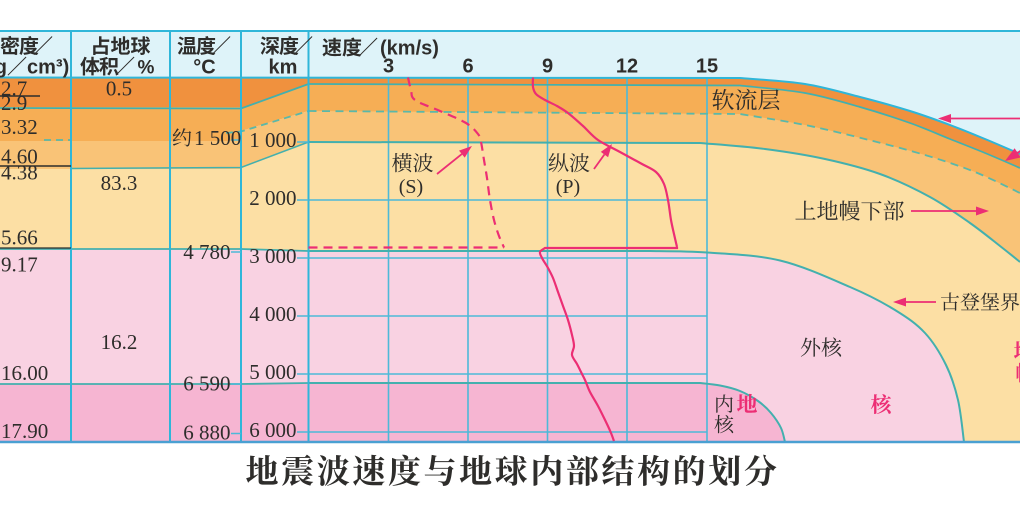  I want to click on svg-text: (S), so click(411, 187).